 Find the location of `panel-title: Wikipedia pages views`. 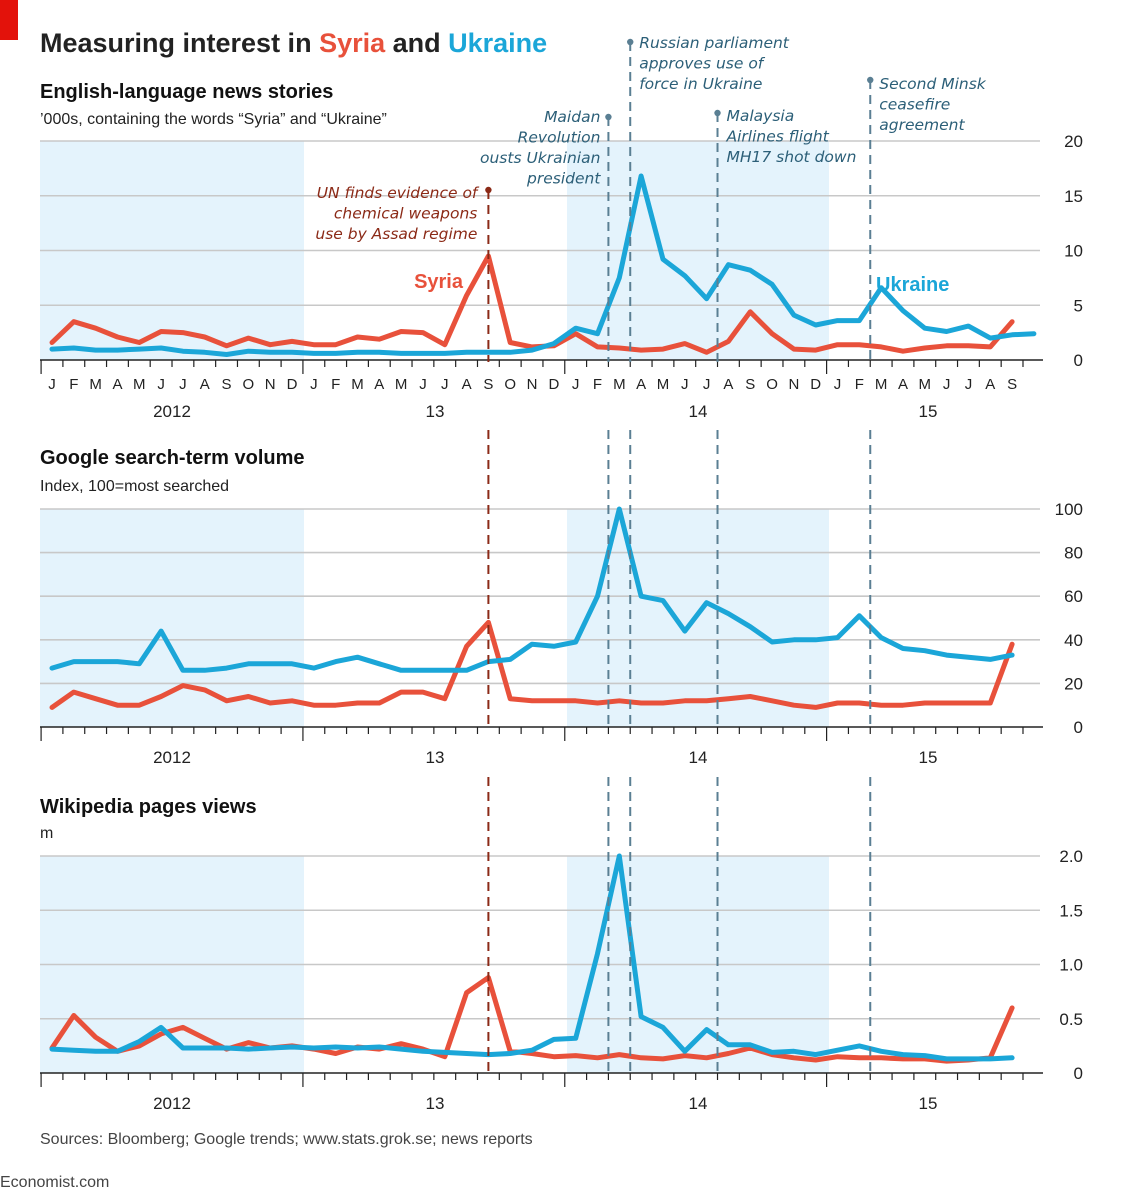

panel-title: Wikipedia pages views is located at coordinates (148, 807).